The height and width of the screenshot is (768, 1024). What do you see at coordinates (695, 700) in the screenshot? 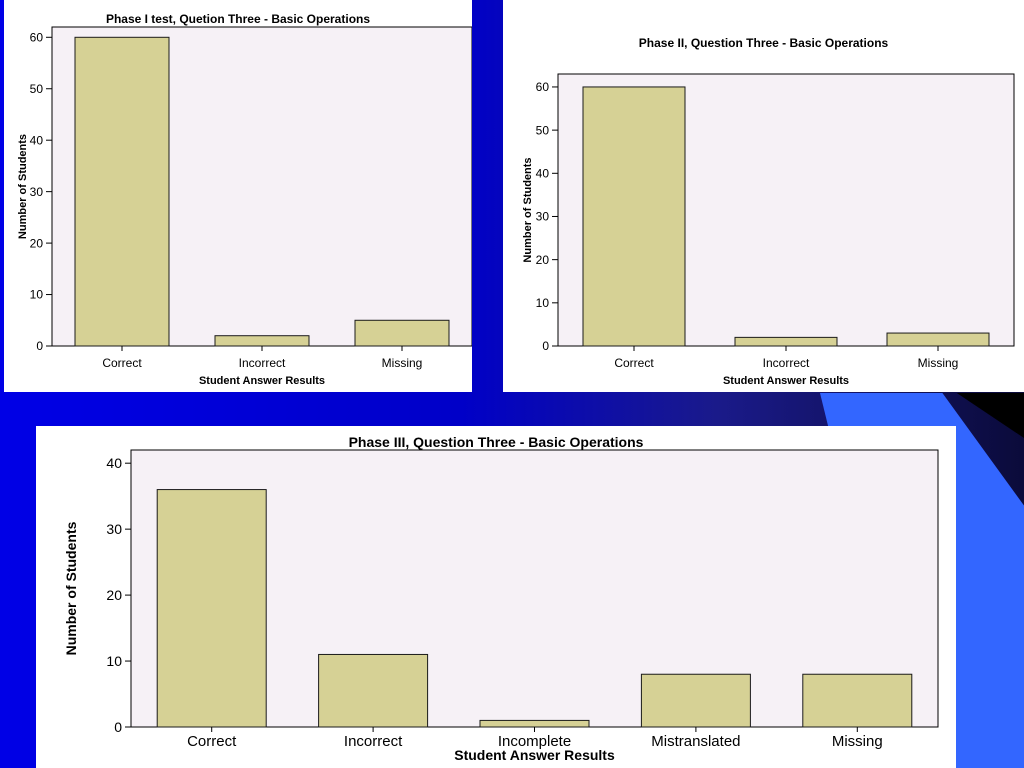
I see `bar-mistranslated` at bounding box center [695, 700].